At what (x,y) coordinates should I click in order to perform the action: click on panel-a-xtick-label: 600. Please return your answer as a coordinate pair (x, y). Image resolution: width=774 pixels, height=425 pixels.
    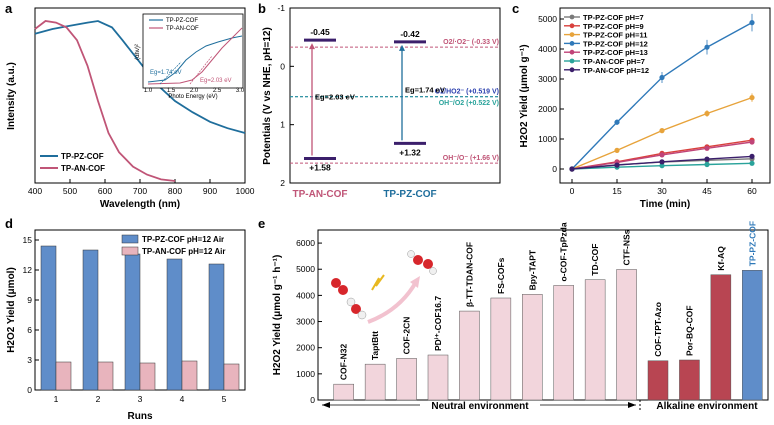
    Looking at the image, I should click on (105, 191).